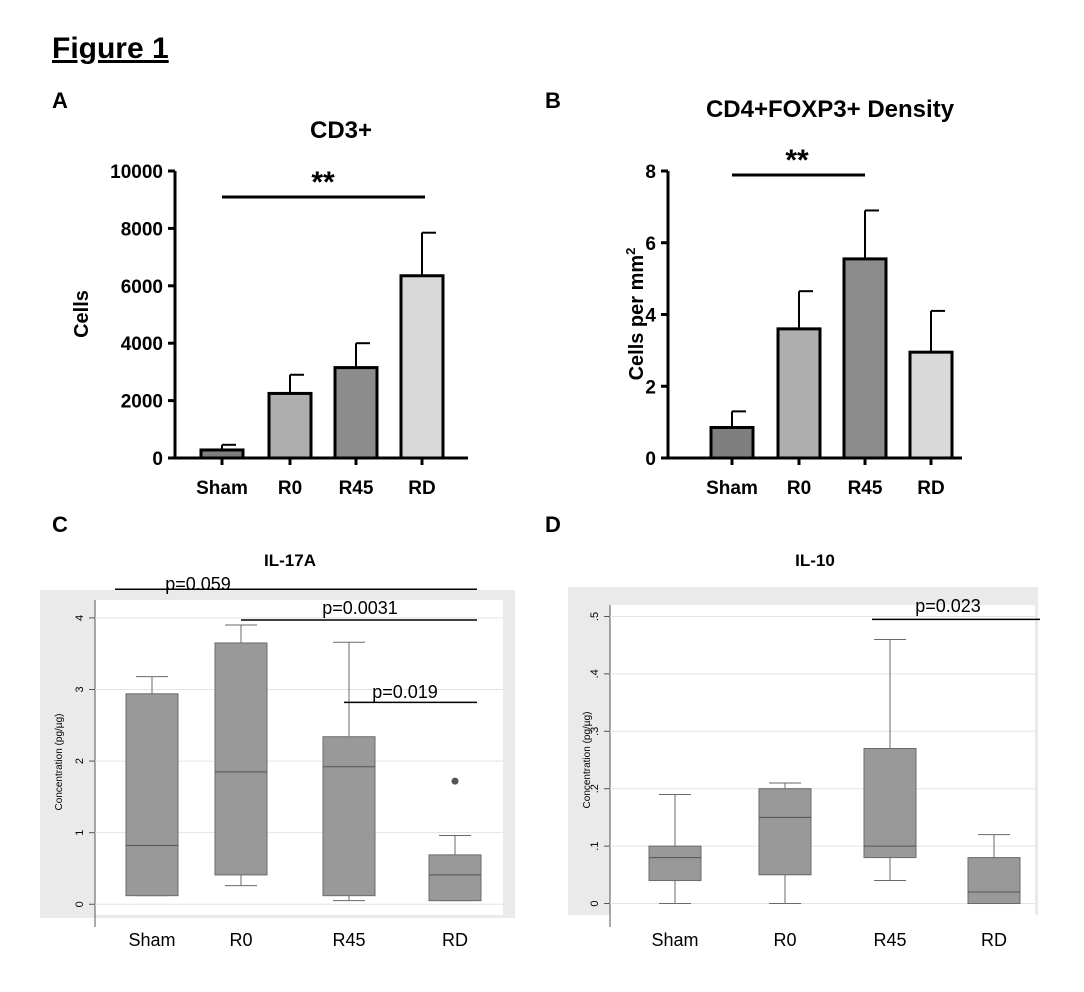  What do you see at coordinates (630, 251) in the screenshot?
I see `y-axis-label-superscript: 2` at bounding box center [630, 251].